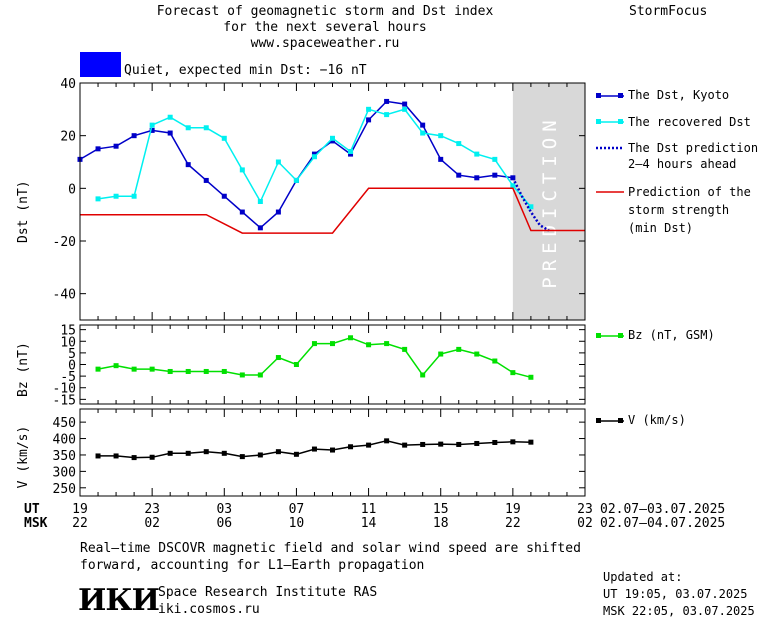  What do you see at coordinates (661, 228) in the screenshot?
I see `legend-strength-label-3: (min Dst)` at bounding box center [661, 228].